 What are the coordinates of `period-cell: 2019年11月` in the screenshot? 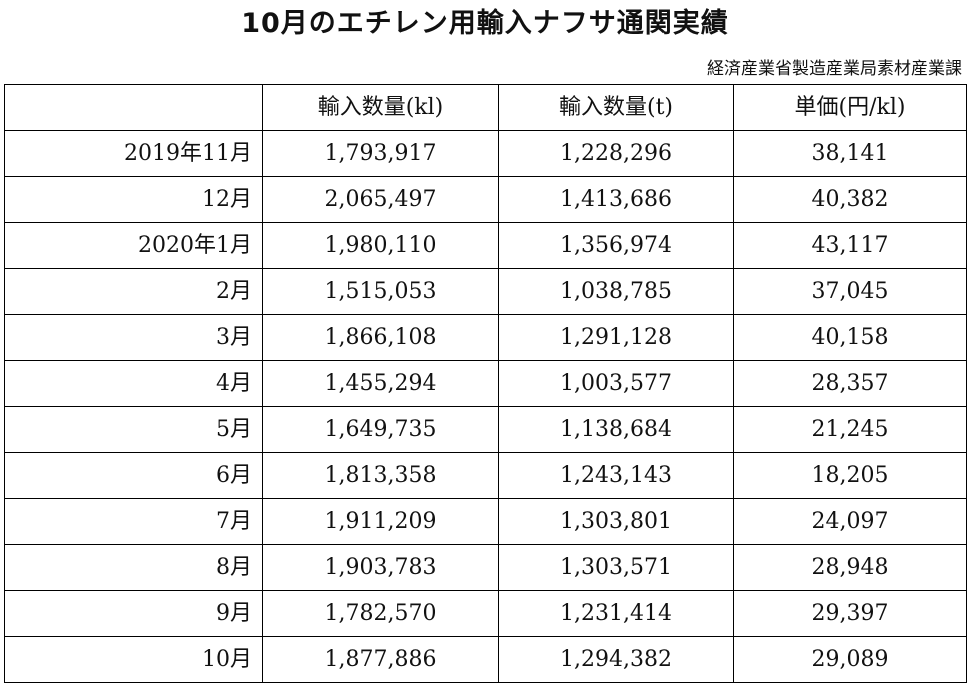 It's located at (133, 153).